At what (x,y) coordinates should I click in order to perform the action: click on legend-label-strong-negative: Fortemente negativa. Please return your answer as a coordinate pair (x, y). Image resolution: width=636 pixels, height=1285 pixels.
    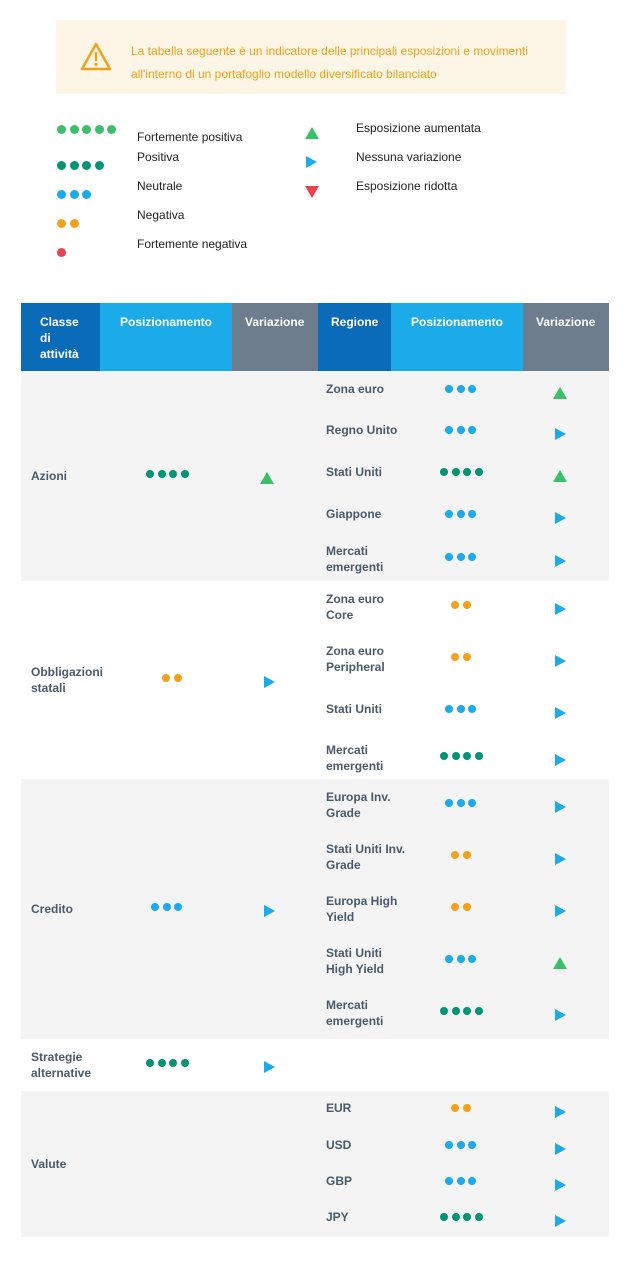
    Looking at the image, I should click on (192, 244).